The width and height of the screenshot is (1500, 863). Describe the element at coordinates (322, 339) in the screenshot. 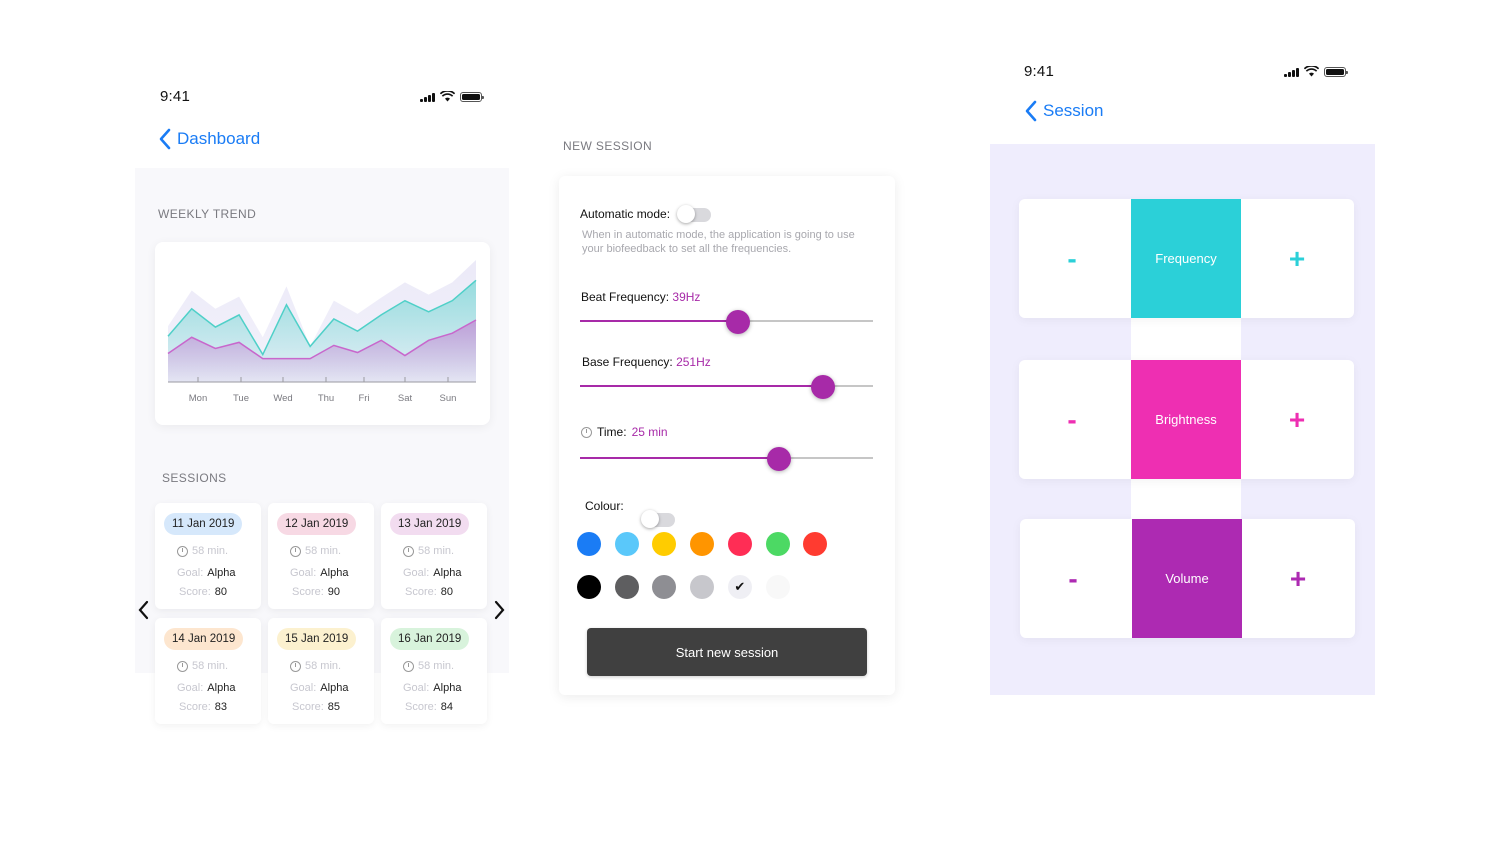

I see `series-line` at that location.